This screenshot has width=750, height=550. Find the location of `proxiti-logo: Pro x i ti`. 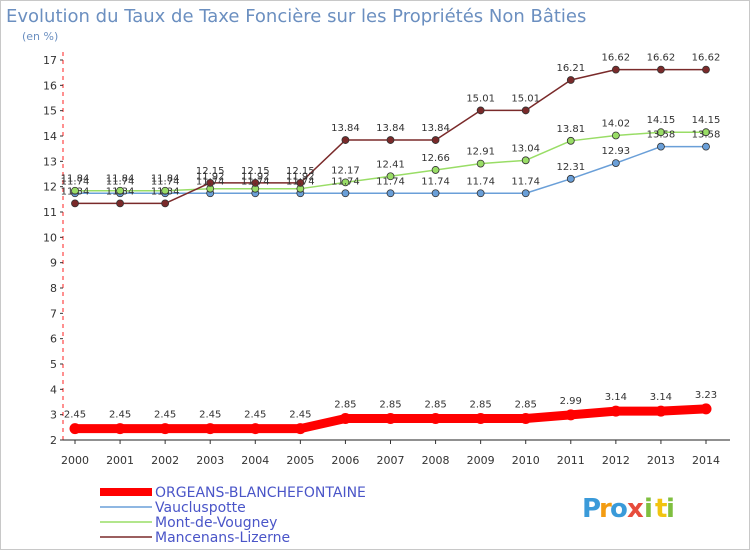

proxiti-logo: Pro x i ti is located at coordinates (628, 509).